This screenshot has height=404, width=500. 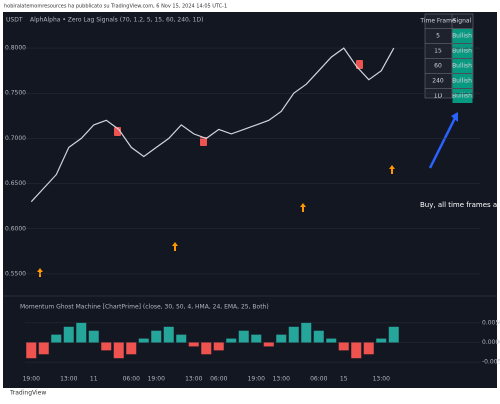 I want to click on time-frame: 1D, so click(x=438, y=96).